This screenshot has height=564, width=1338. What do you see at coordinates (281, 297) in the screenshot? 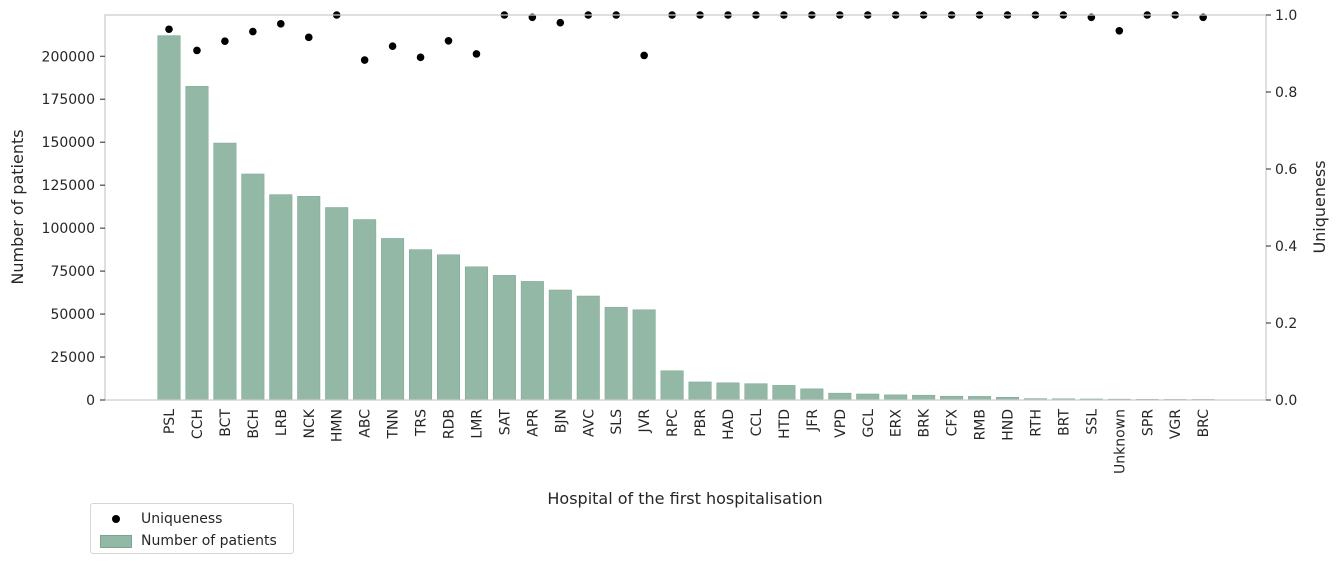
I see `bar-lrb` at bounding box center [281, 297].